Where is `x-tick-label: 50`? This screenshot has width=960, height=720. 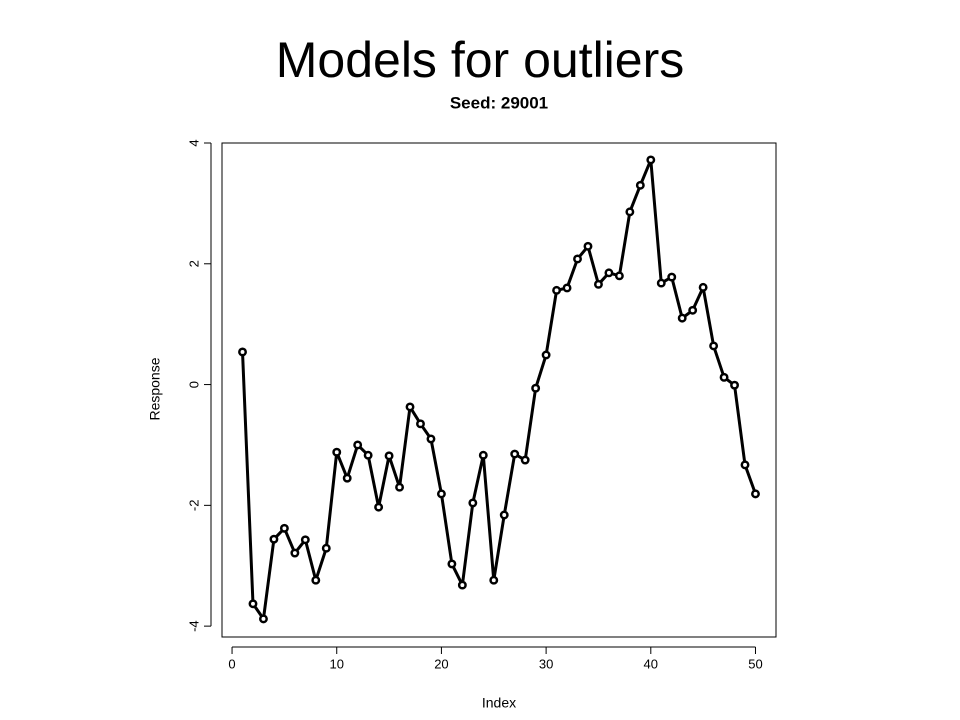
x-tick-label: 50 is located at coordinates (755, 663).